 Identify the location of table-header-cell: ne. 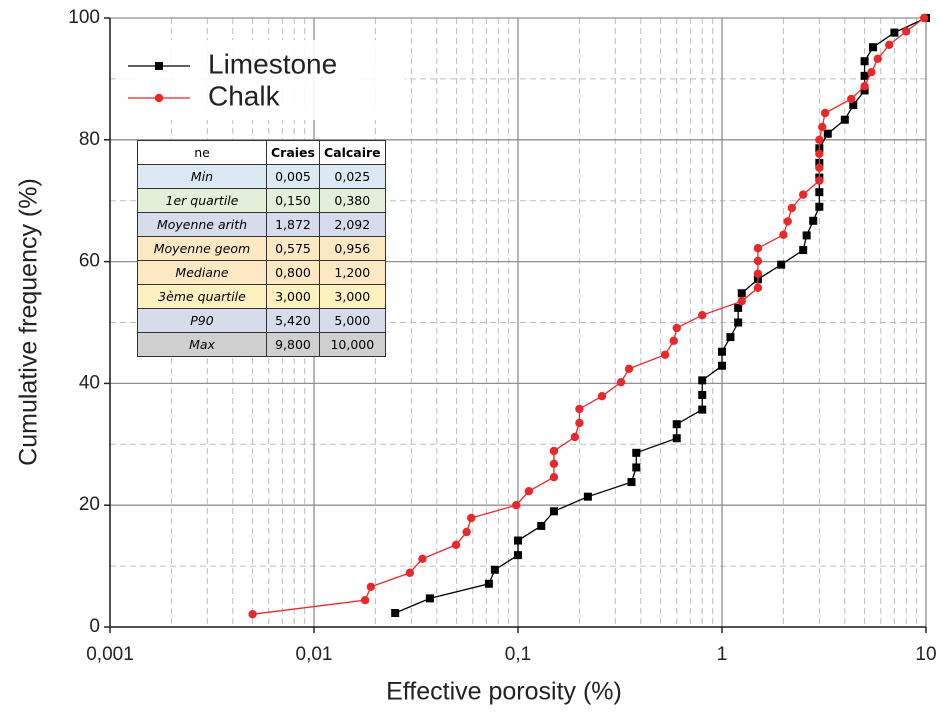
(202, 152).